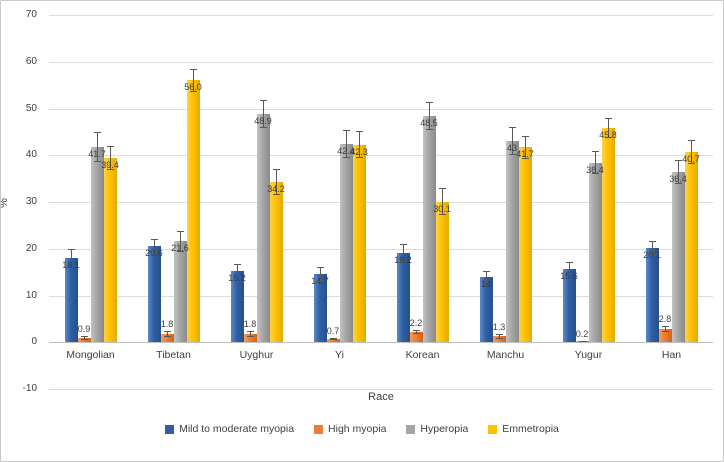  What do you see at coordinates (442, 208) in the screenshot?
I see `bar-value-label: 30.1` at bounding box center [442, 208].